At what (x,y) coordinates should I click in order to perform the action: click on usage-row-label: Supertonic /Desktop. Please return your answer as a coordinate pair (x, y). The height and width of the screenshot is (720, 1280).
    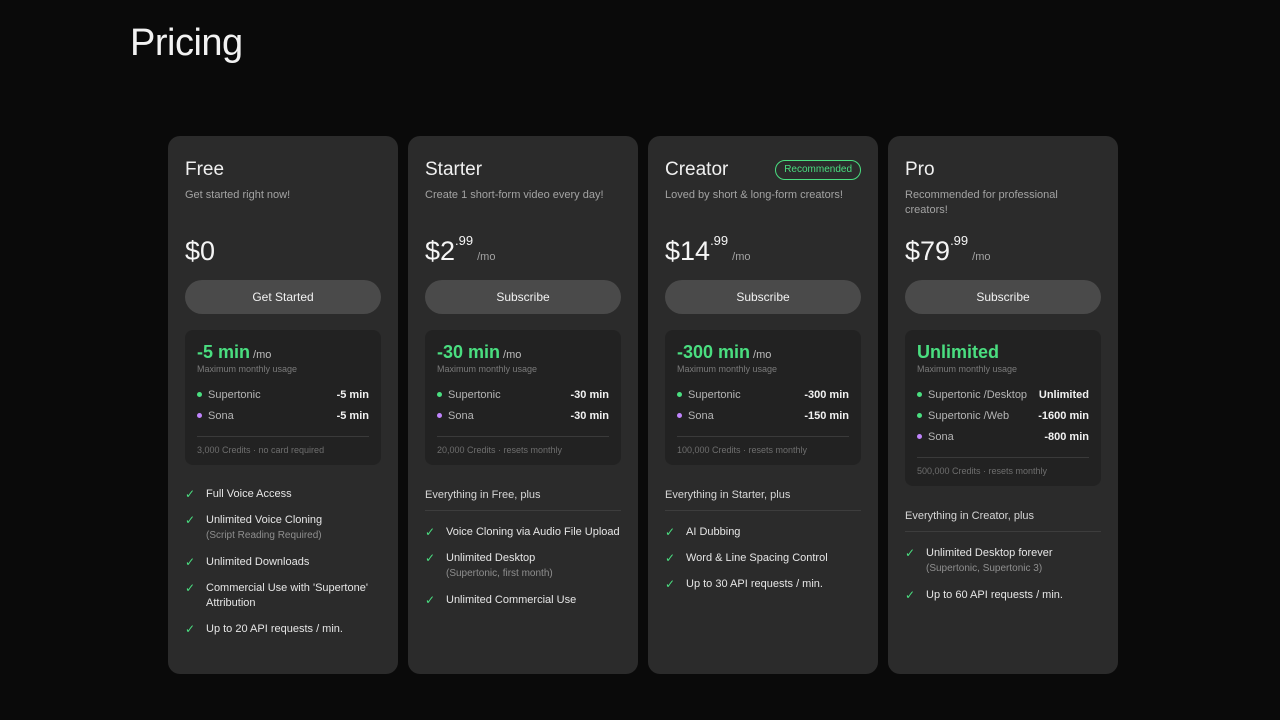
    Looking at the image, I should click on (978, 394).